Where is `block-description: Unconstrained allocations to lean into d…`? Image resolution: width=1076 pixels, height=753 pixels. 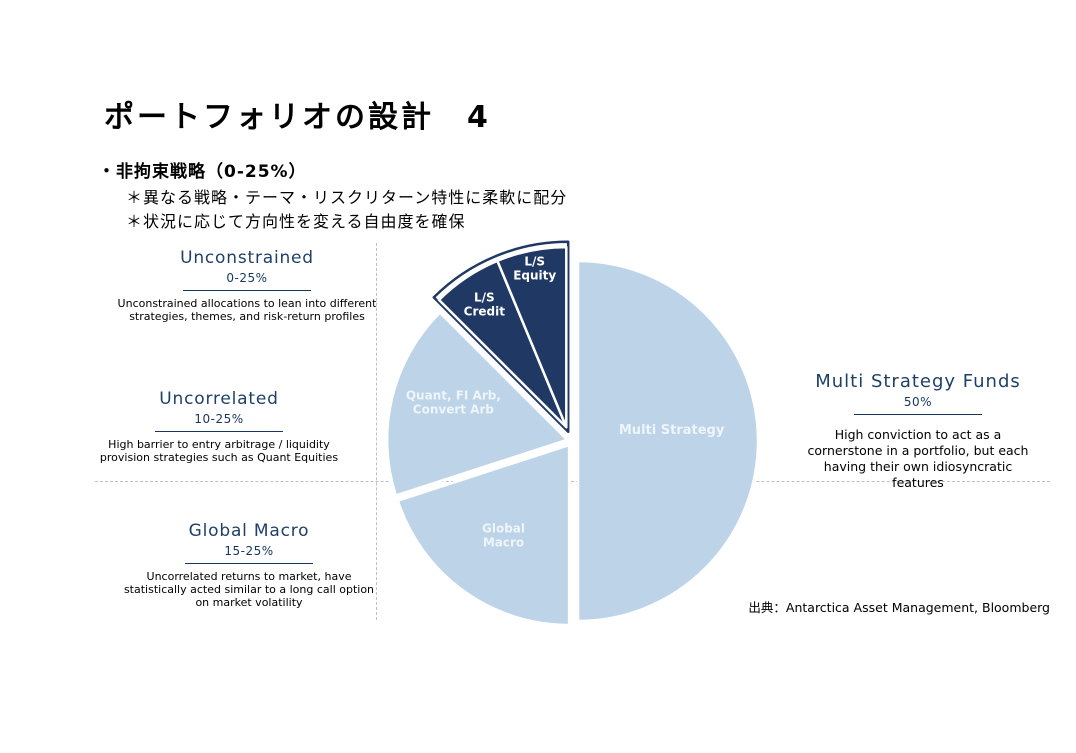 block-description: Unconstrained allocations to lean into d… is located at coordinates (247, 310).